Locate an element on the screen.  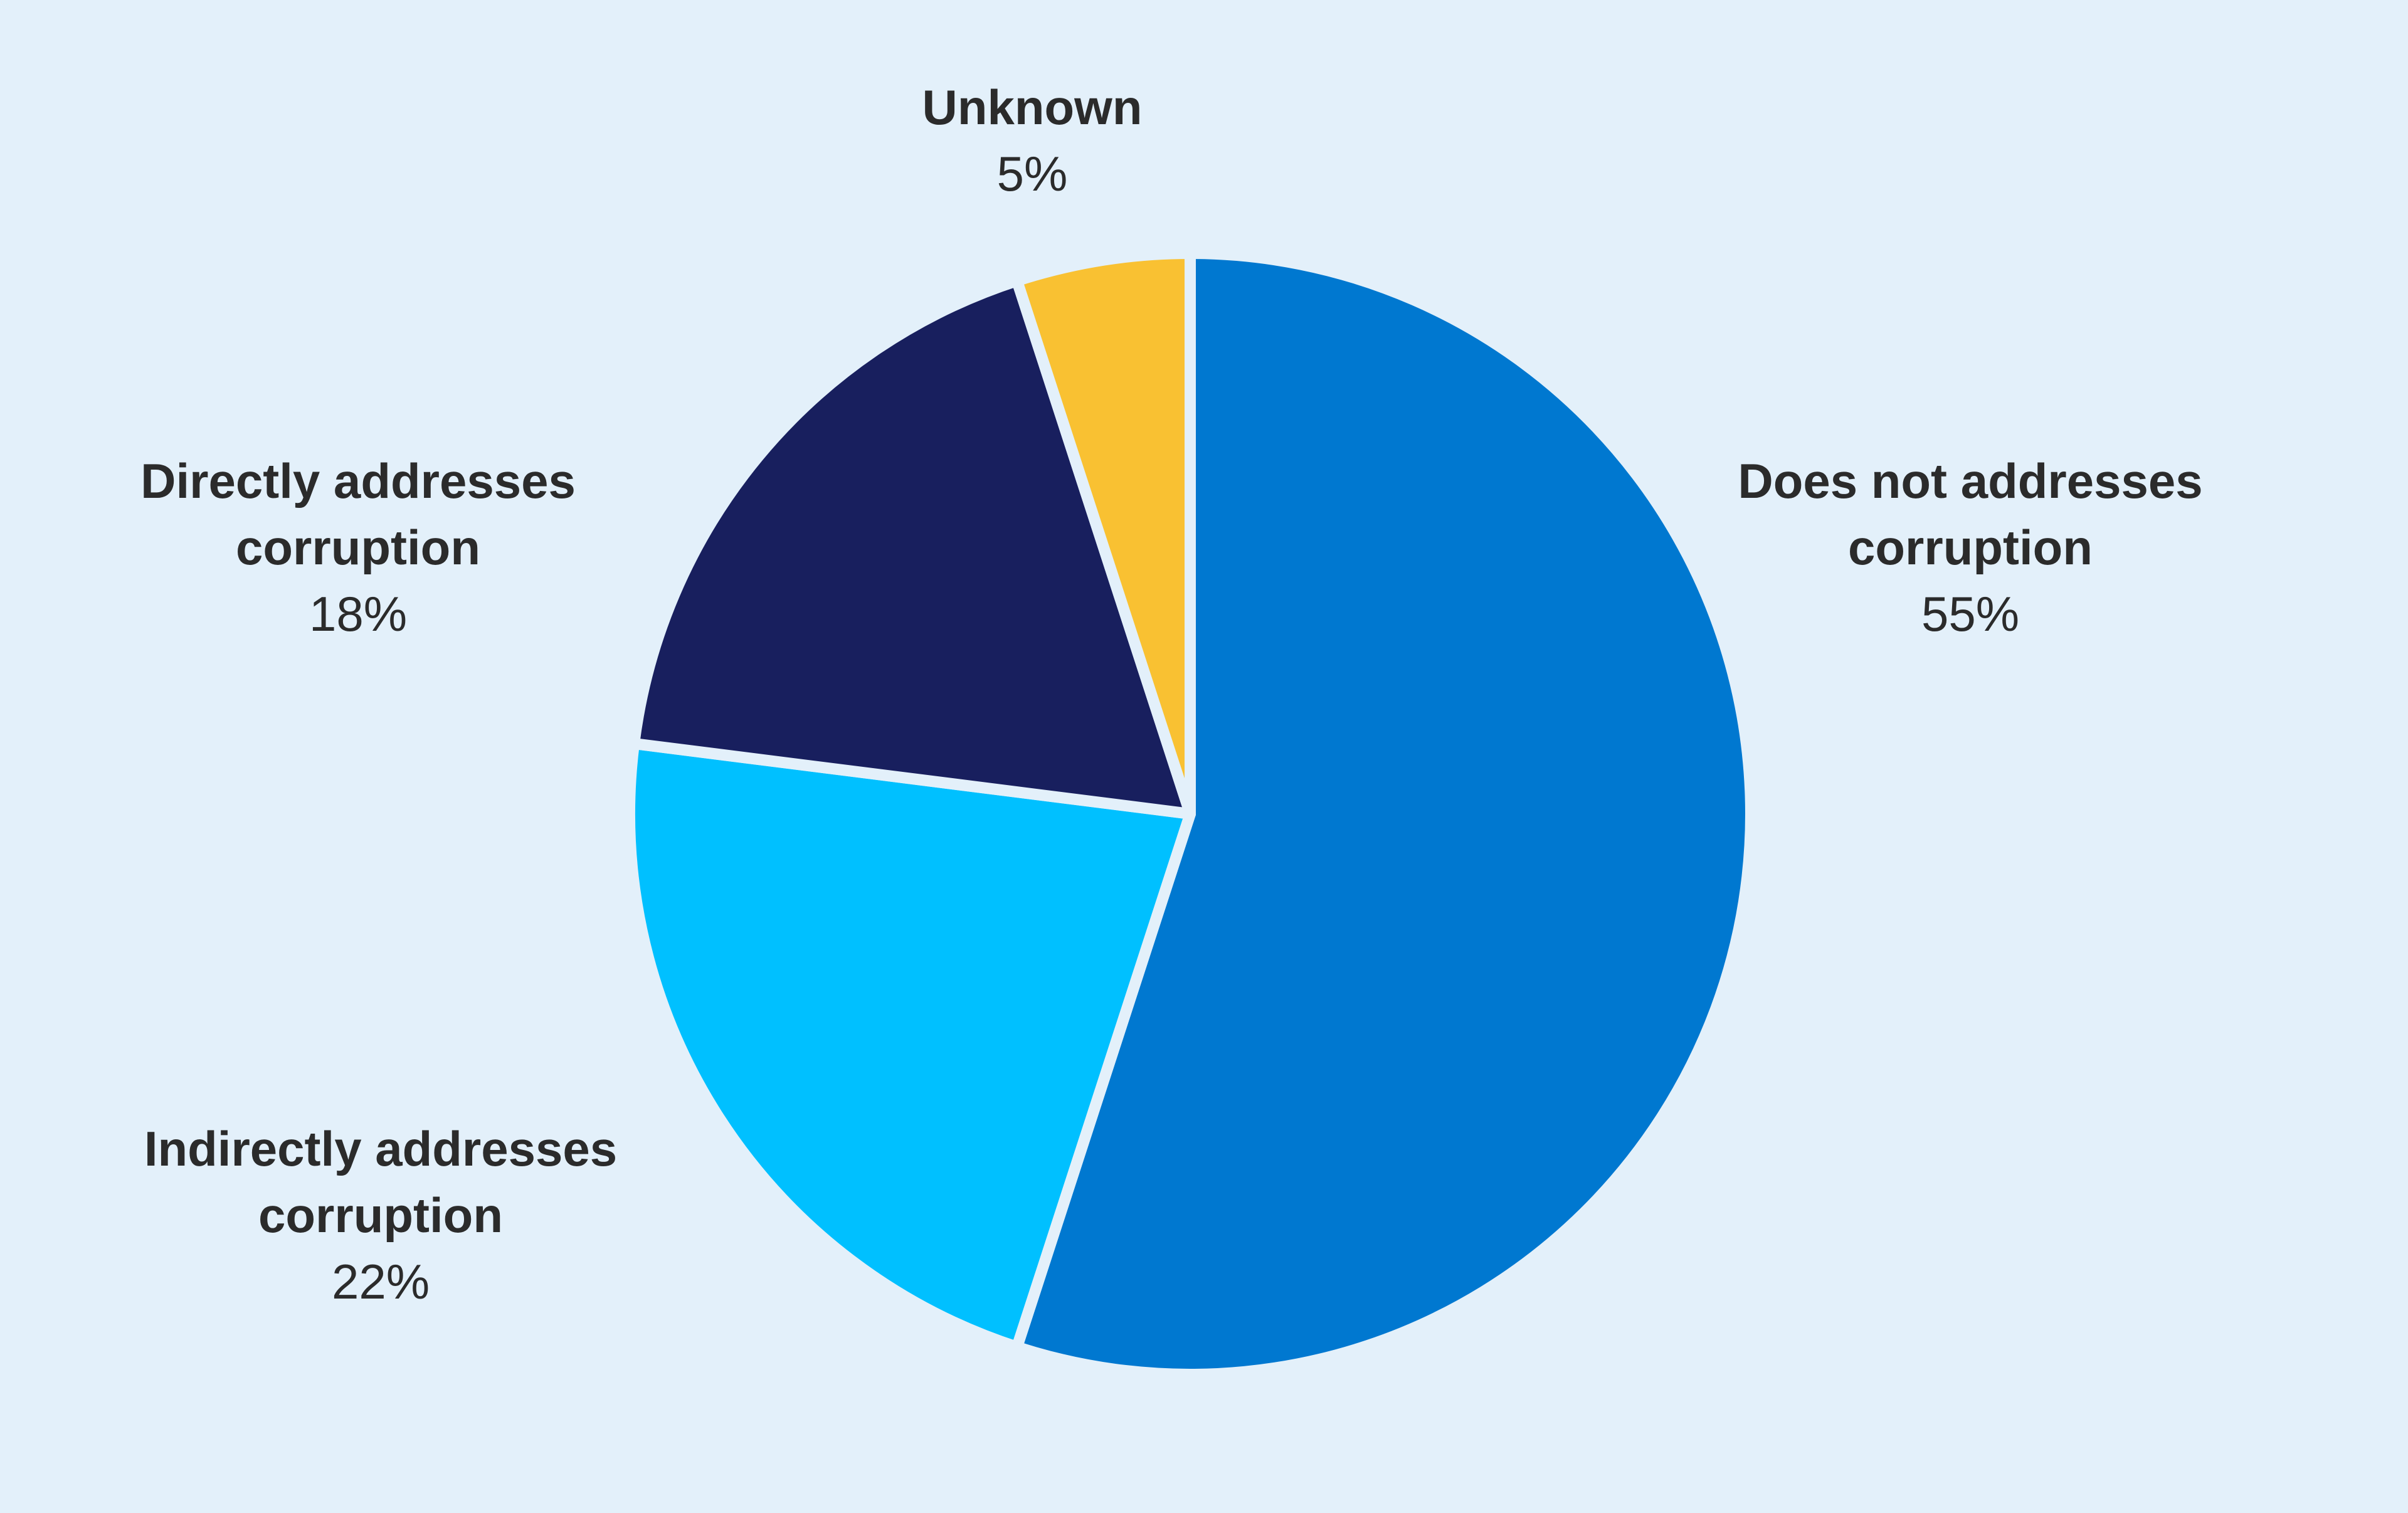
category-label: Does not addresses corruption is located at coordinates (1970, 514).